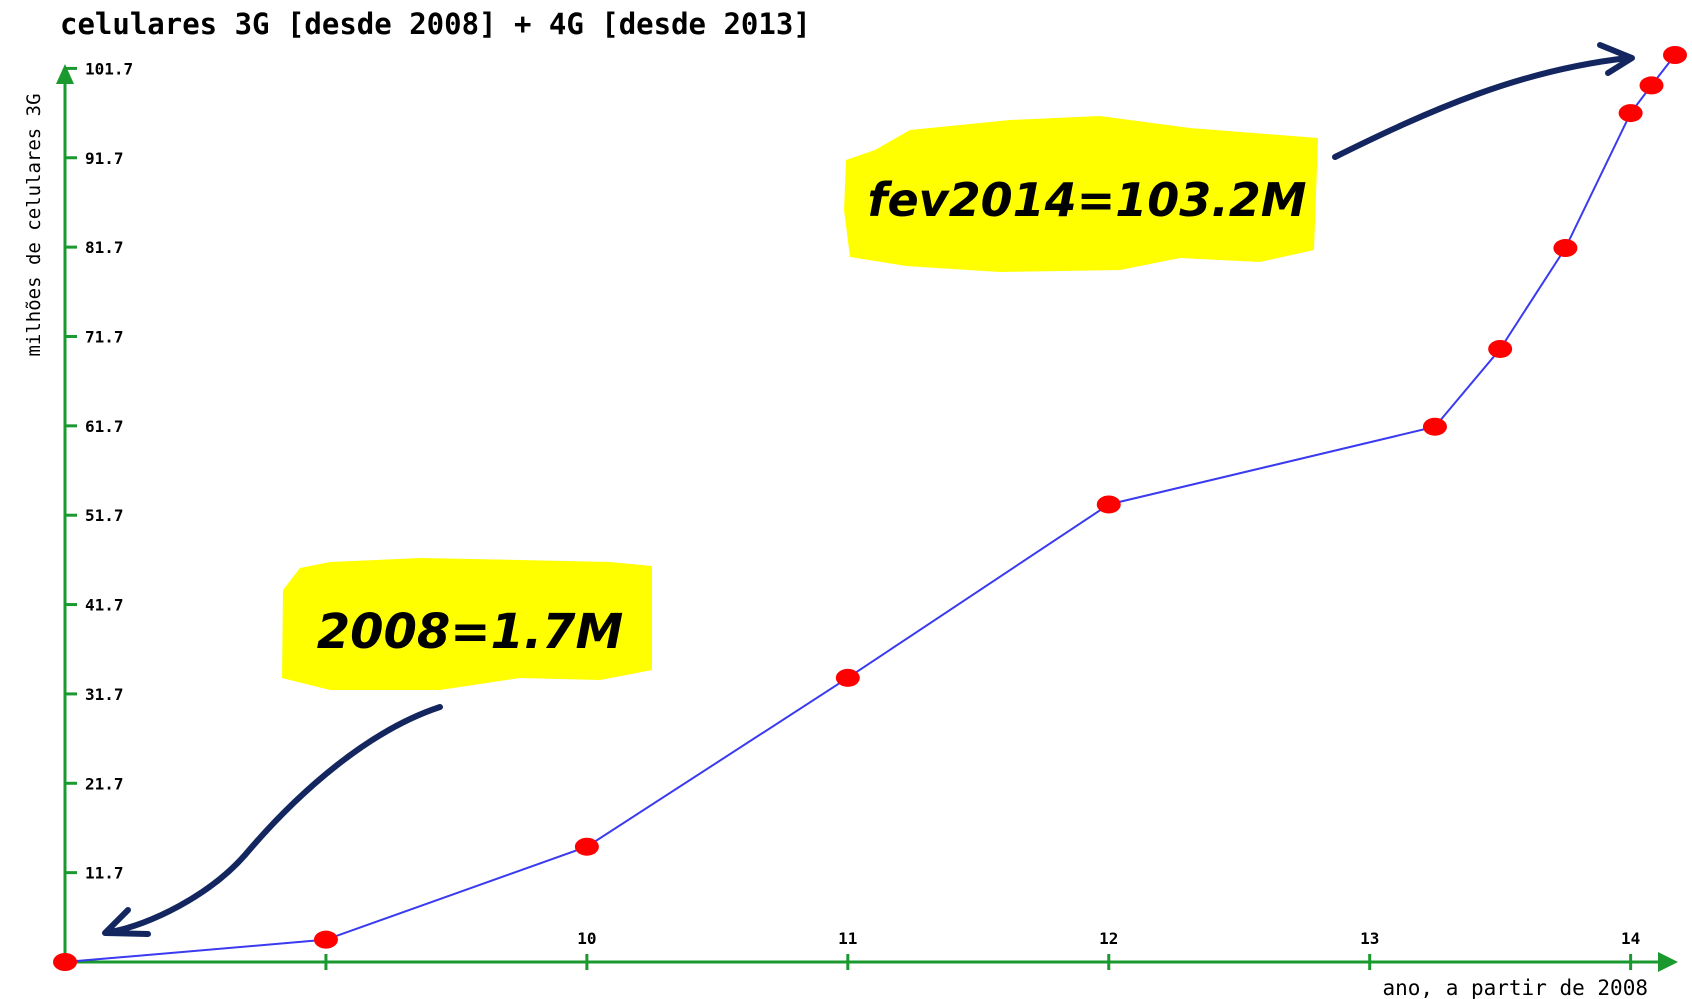 The image size is (1692, 999). Describe the element at coordinates (104, 426) in the screenshot. I see `y-tick-label: 61.7` at that location.